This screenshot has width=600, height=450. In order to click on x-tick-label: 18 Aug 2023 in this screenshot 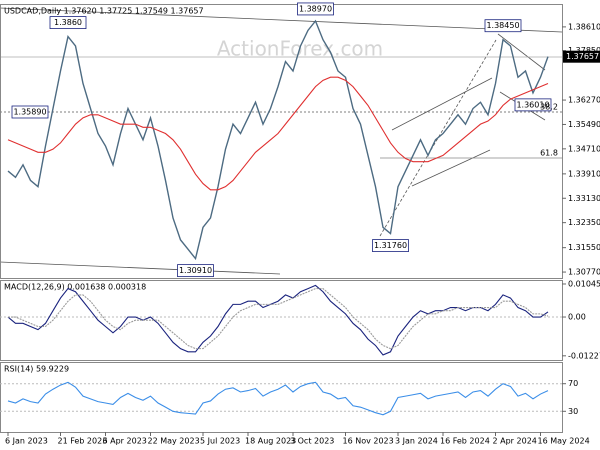, I will do `click(270, 441)`.